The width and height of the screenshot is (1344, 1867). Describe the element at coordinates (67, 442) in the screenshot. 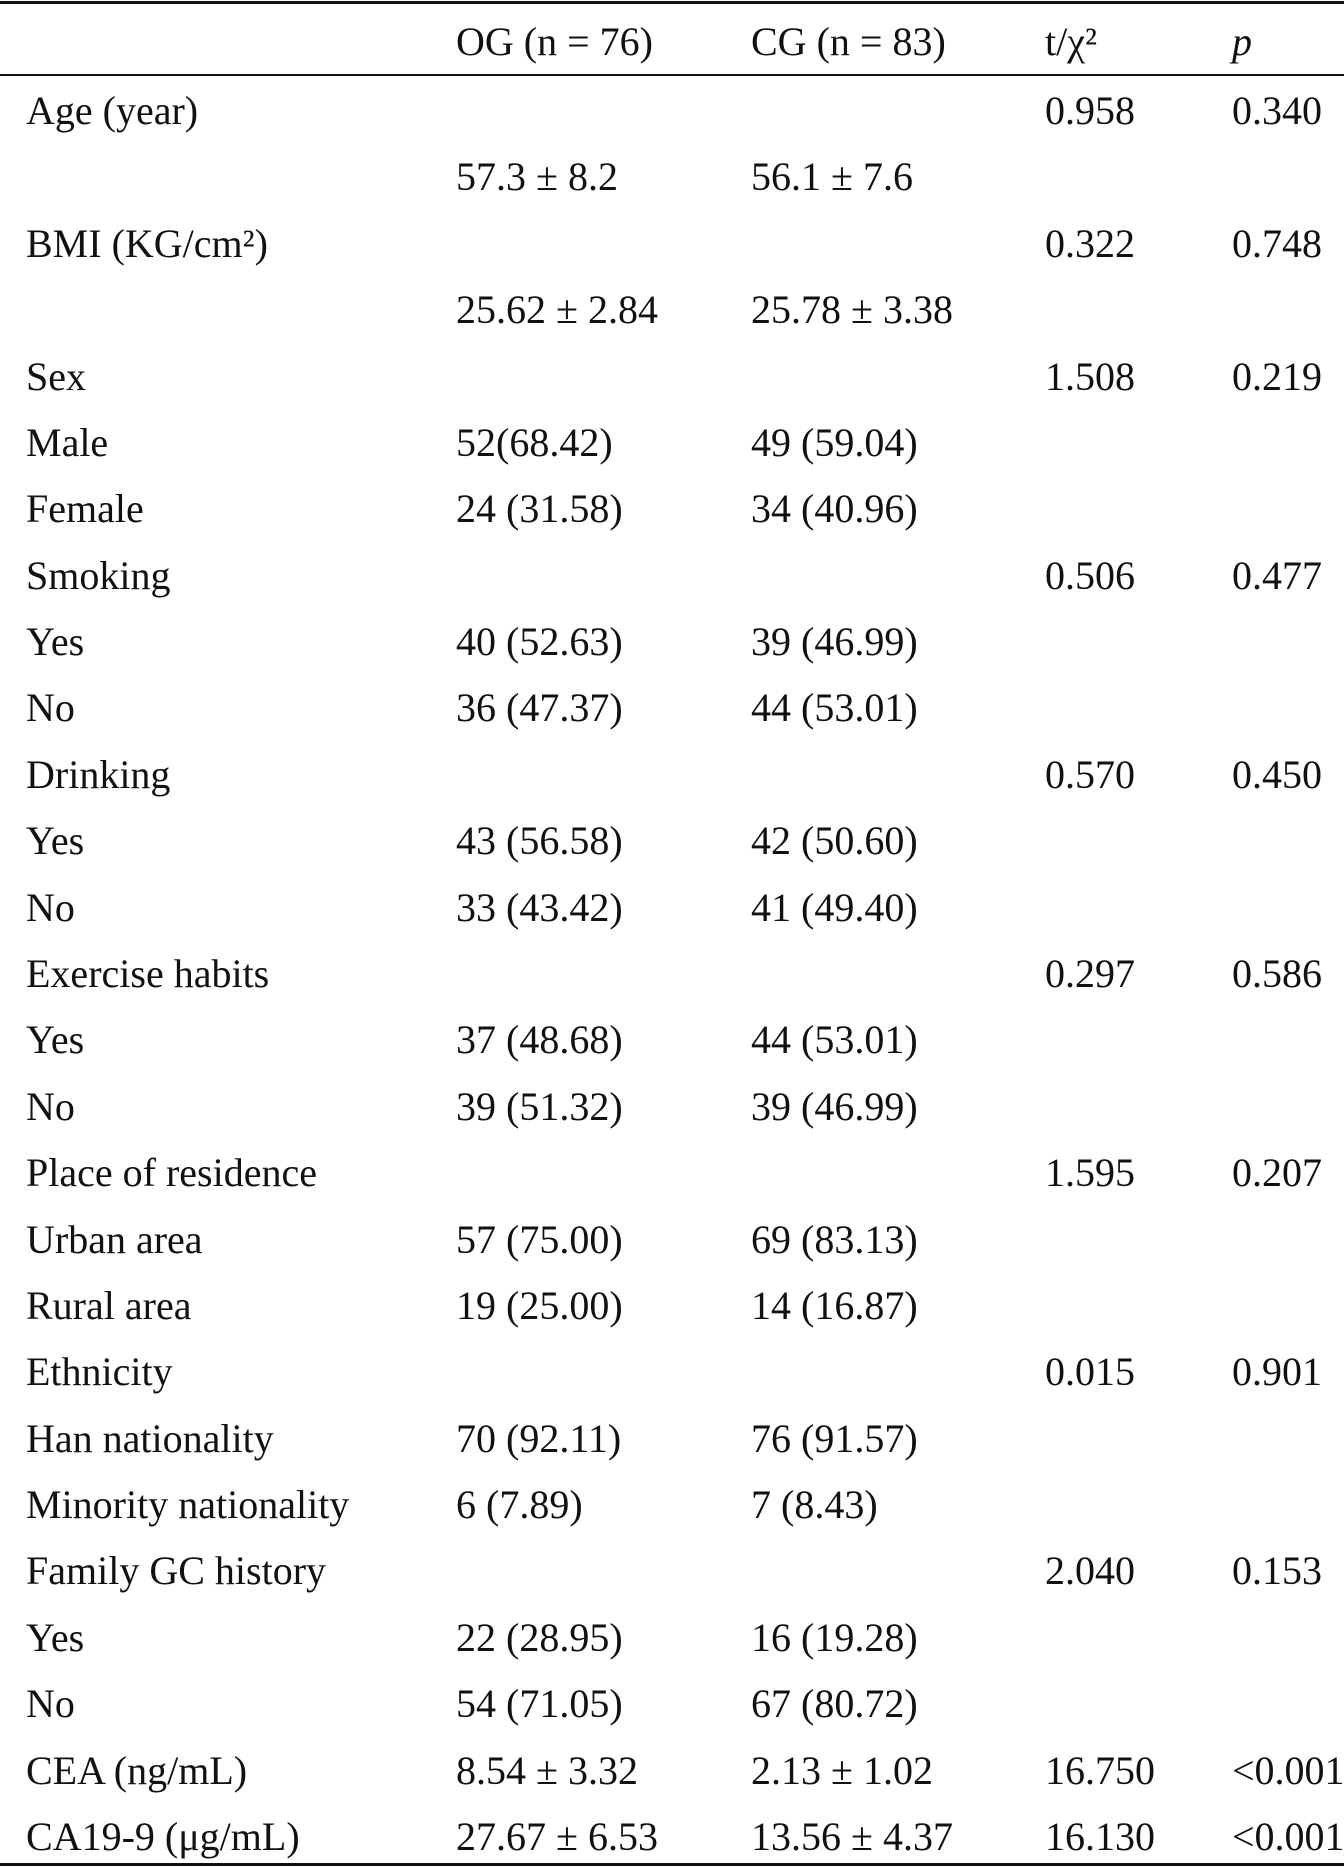

I see `row-label: Male` at that location.